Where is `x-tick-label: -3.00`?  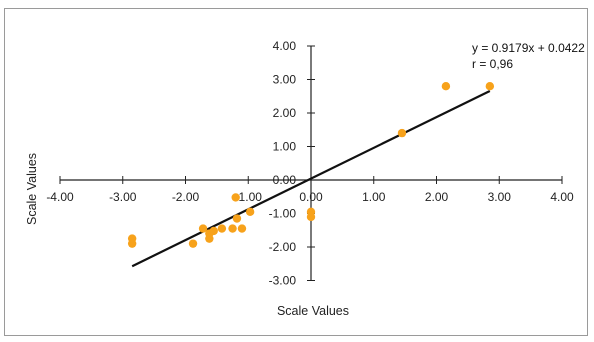 x-tick-label: -3.00 is located at coordinates (123, 197).